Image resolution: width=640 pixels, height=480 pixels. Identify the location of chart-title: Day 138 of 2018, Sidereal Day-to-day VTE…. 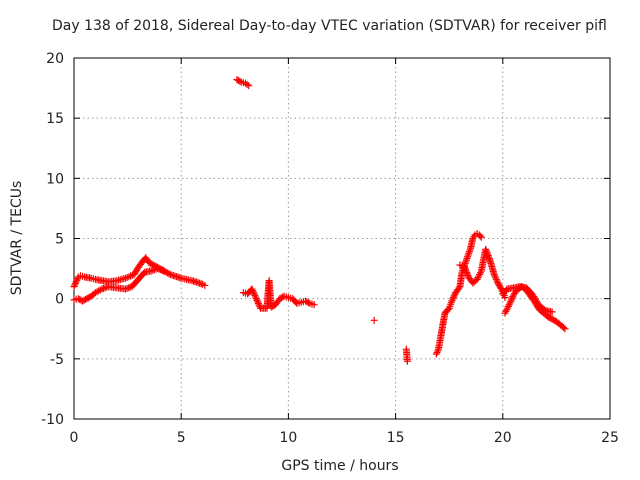
(329, 26).